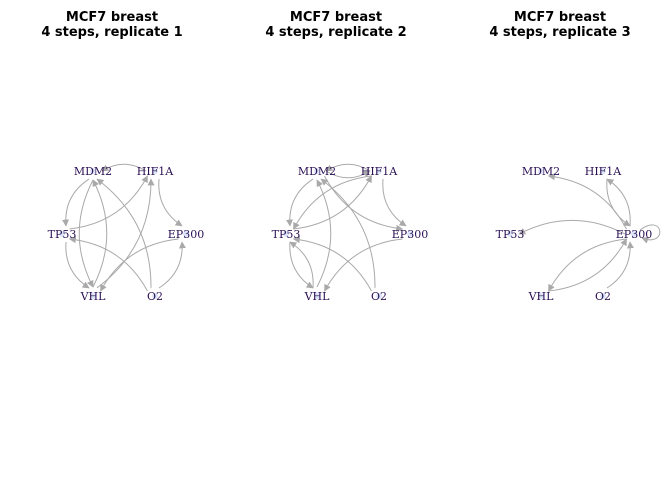 This screenshot has height=480, width=672. Describe the element at coordinates (650, 234) in the screenshot. I see `edge-ep300-to-ep300` at that location.